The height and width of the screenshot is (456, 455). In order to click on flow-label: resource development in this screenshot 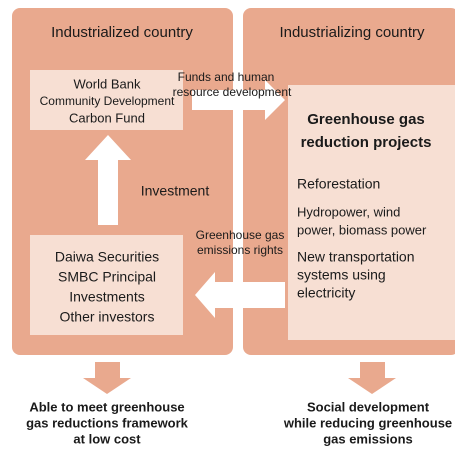, I will do `click(232, 92)`.